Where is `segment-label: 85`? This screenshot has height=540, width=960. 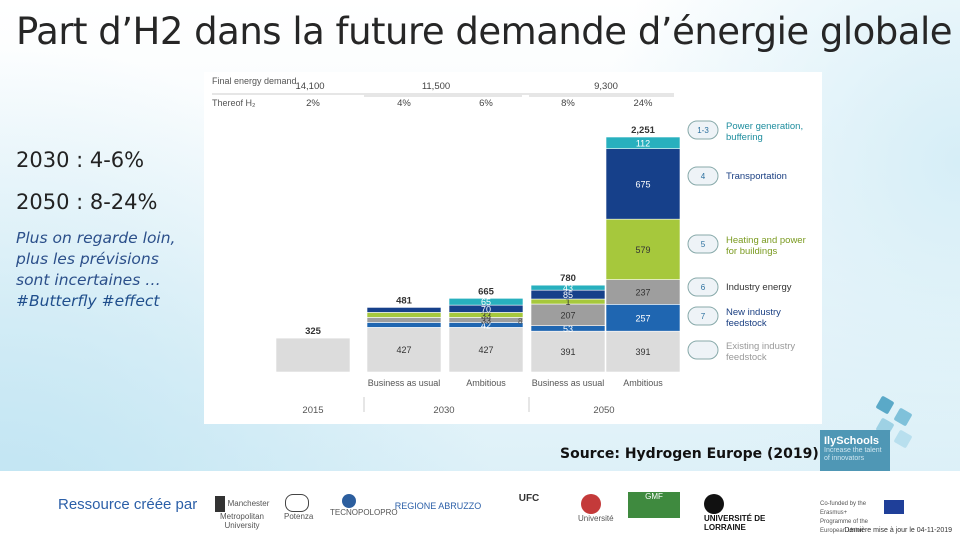
segment-label: 85 is located at coordinates (568, 295).